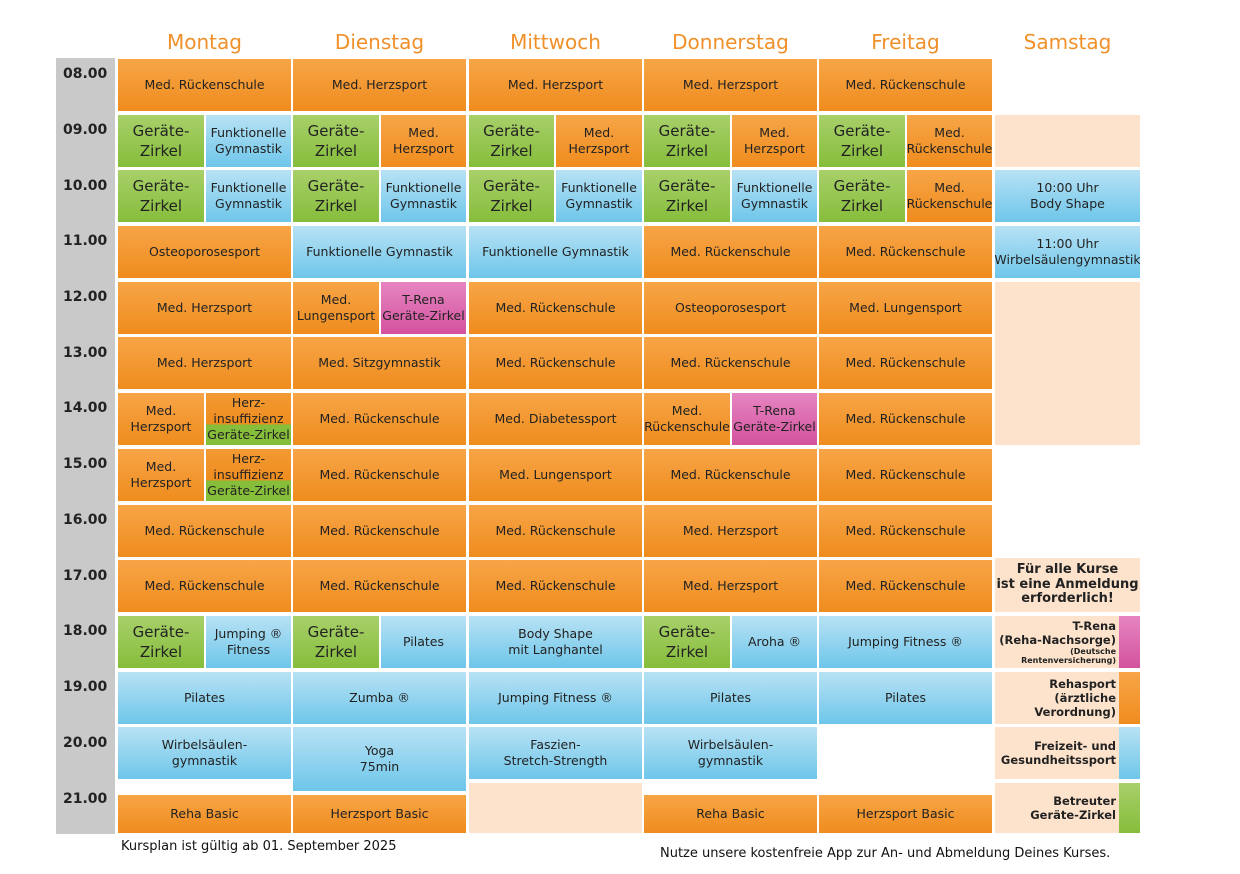 The image size is (1240, 874). Describe the element at coordinates (85, 687) in the screenshot. I see `time-label: 19.00` at that location.